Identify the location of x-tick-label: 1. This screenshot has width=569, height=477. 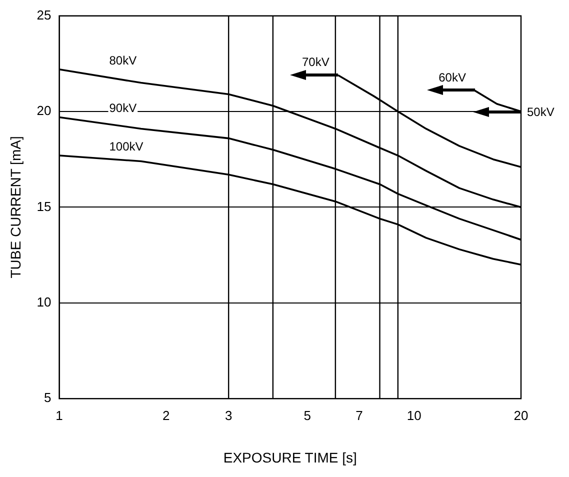
(59, 415).